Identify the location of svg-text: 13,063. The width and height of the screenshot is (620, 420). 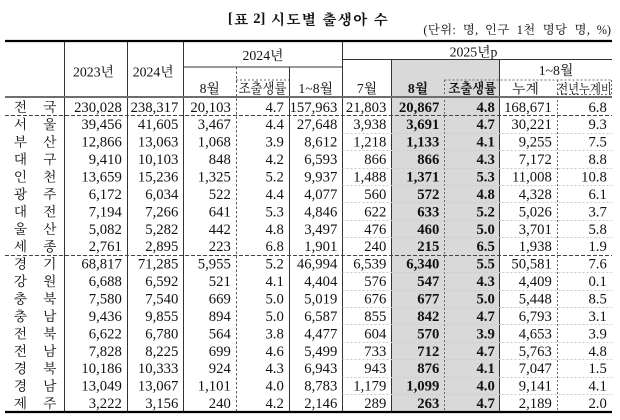
(158, 143).